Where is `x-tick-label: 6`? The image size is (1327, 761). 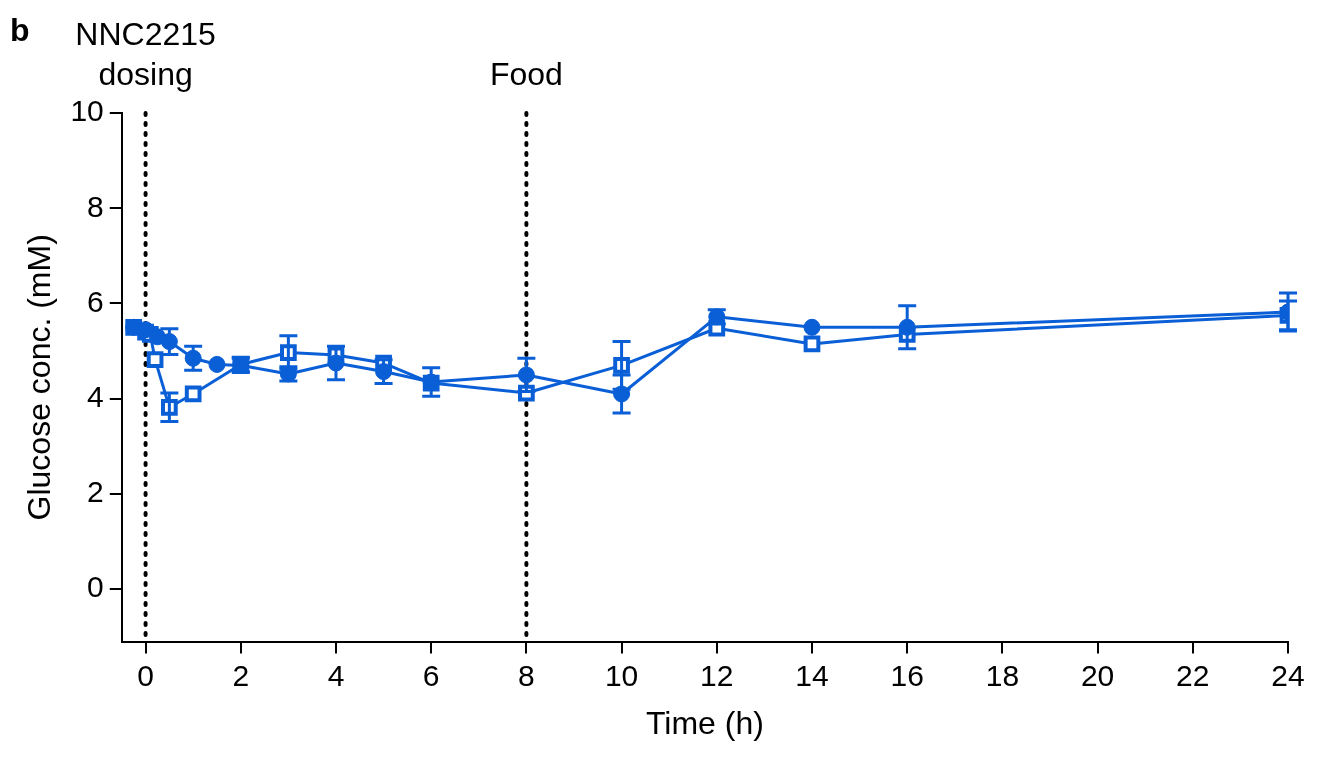 x-tick-label: 6 is located at coordinates (431, 675).